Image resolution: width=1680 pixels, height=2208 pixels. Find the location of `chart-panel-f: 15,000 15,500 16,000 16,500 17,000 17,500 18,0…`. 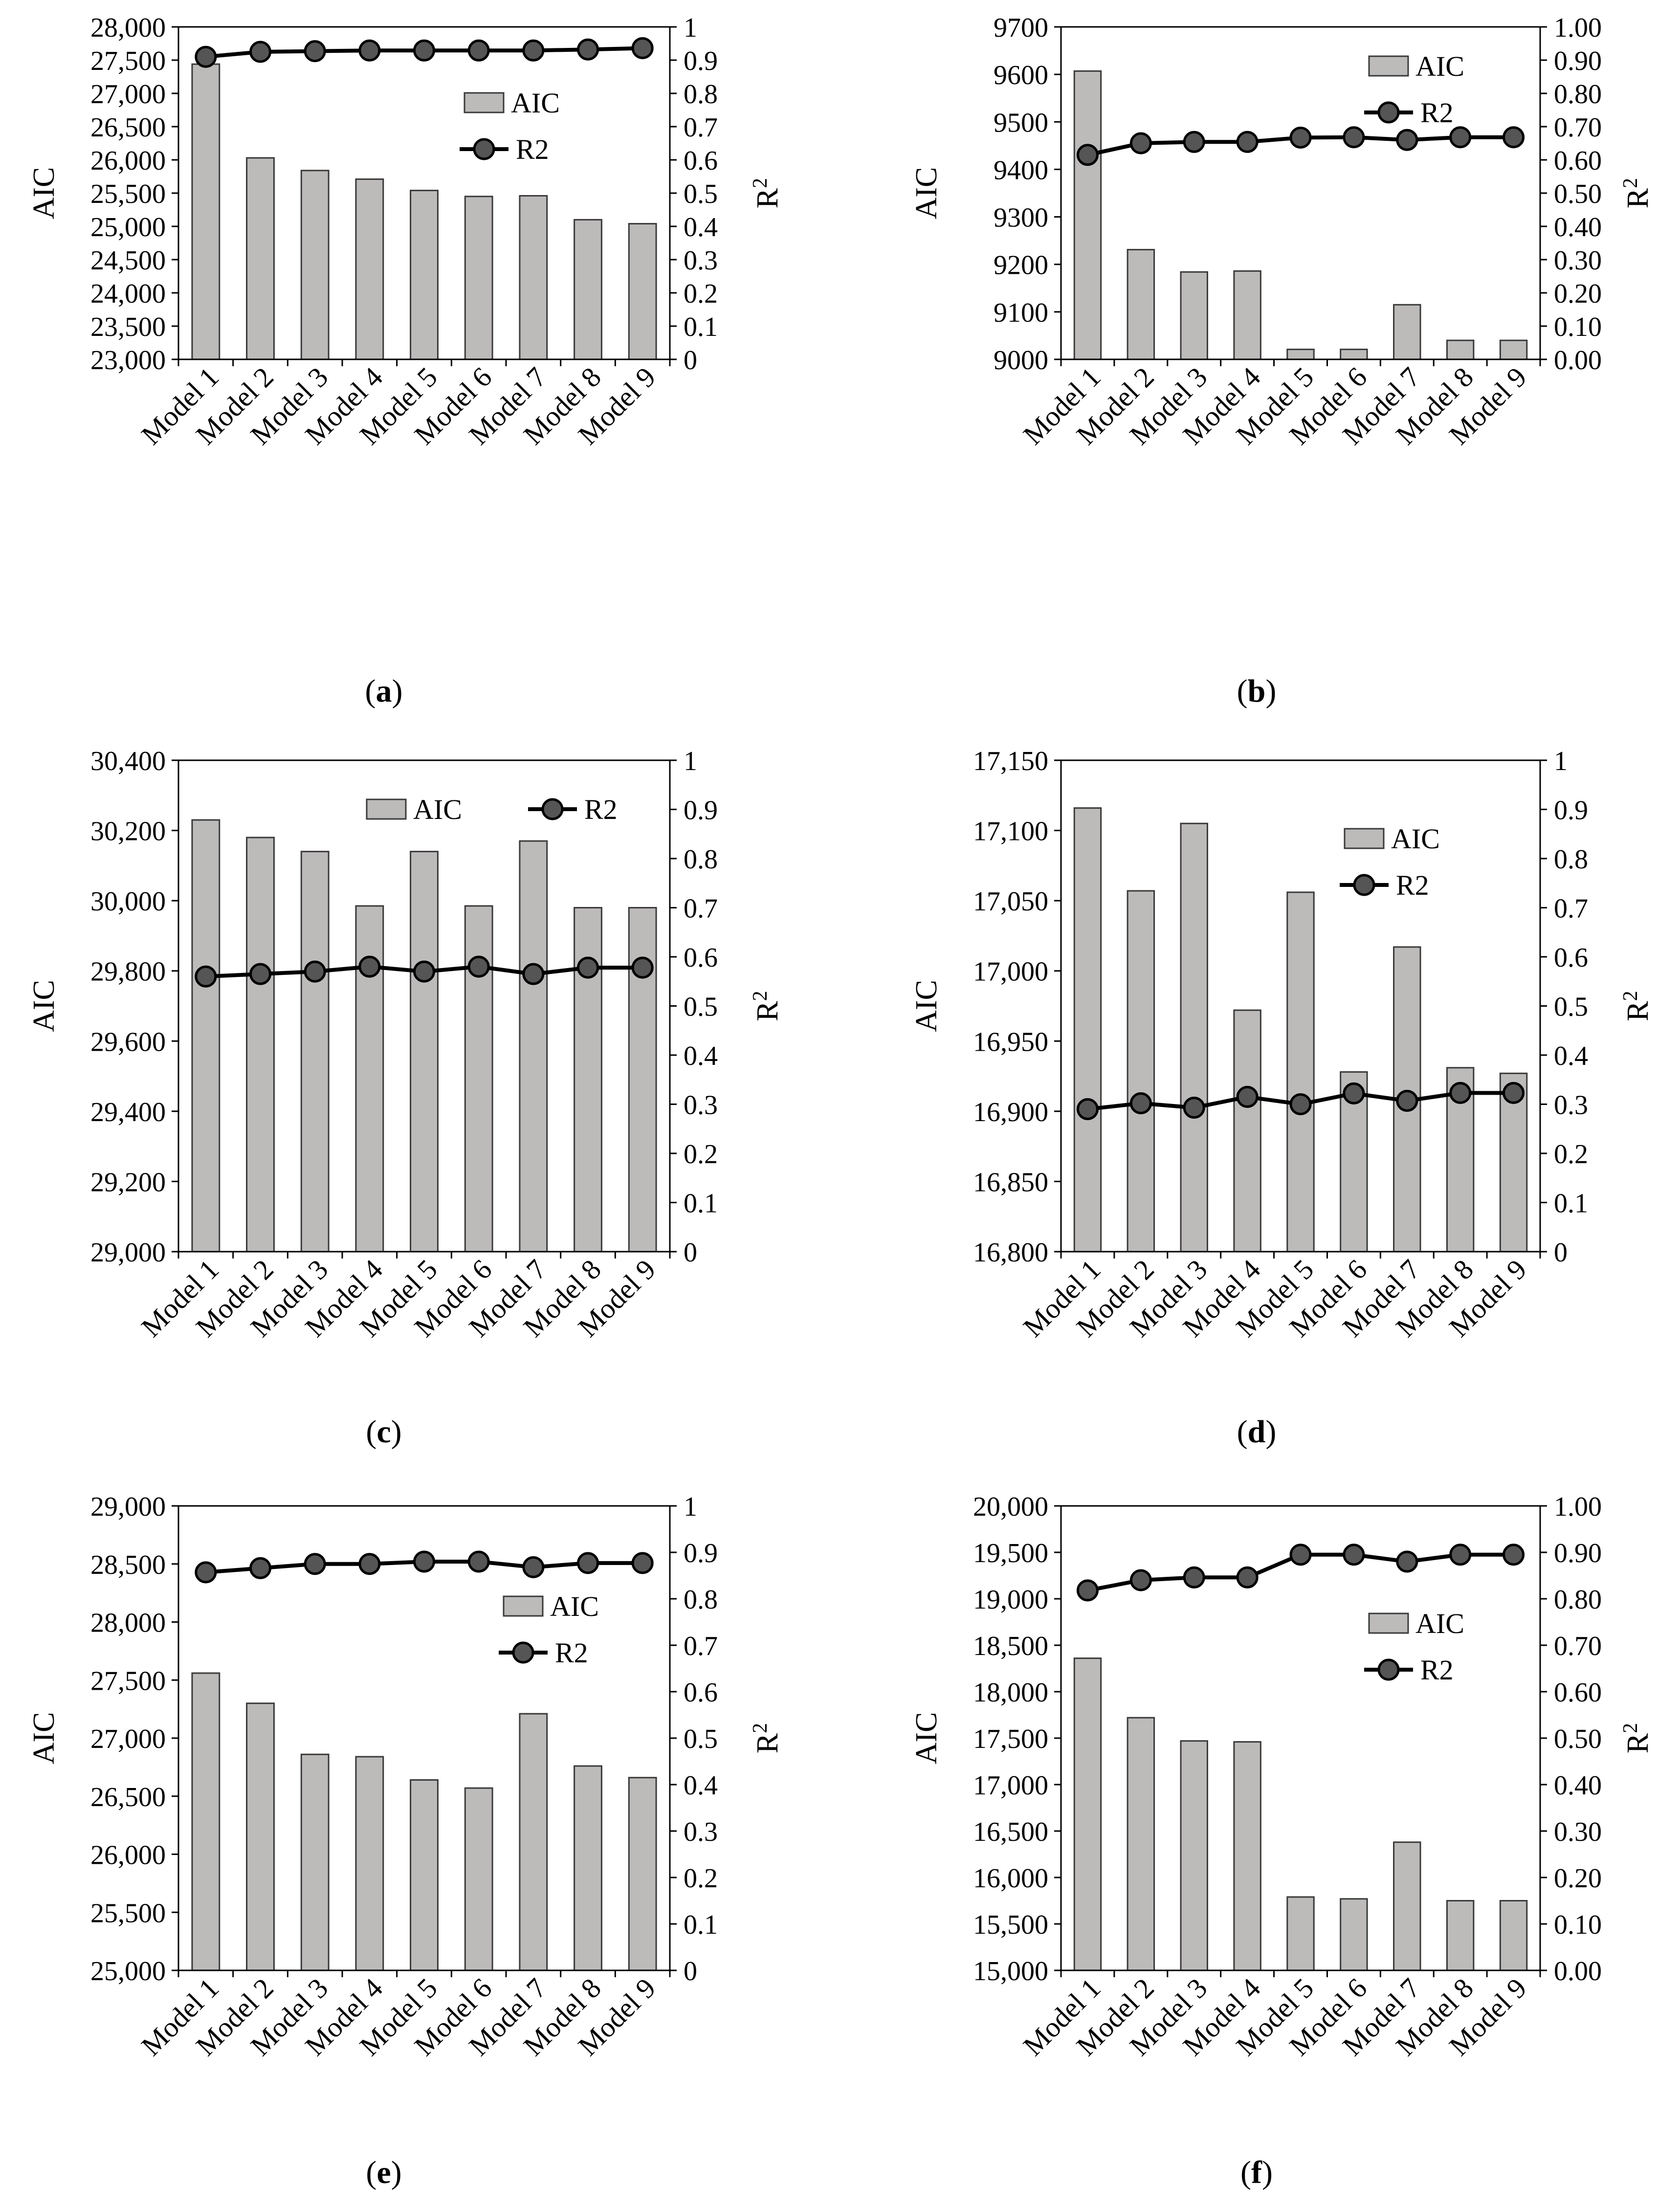

chart-panel-f: 15,000 15,500 16,000 16,500 17,000 17,500 18,0… is located at coordinates (1282, 1841).